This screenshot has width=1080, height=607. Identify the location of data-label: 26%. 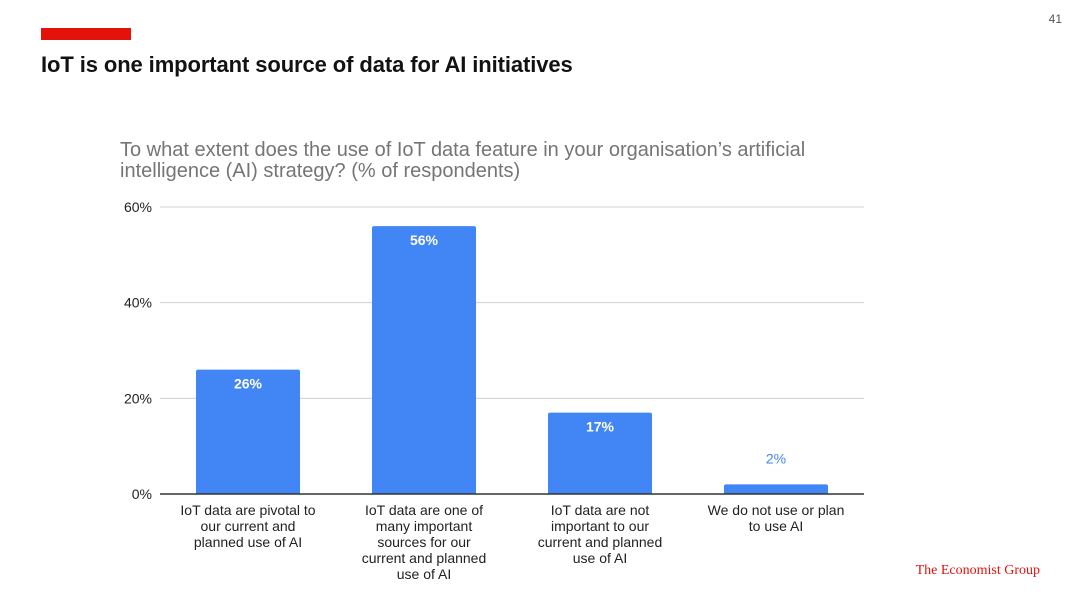
(248, 384).